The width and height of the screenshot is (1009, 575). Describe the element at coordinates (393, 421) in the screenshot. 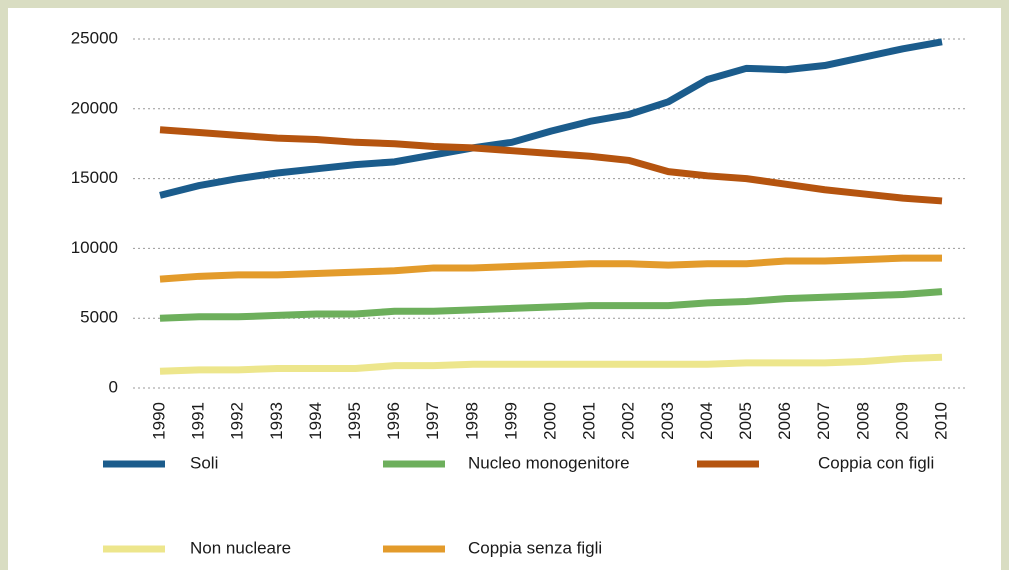

I see `x-tick-label: 1996` at that location.